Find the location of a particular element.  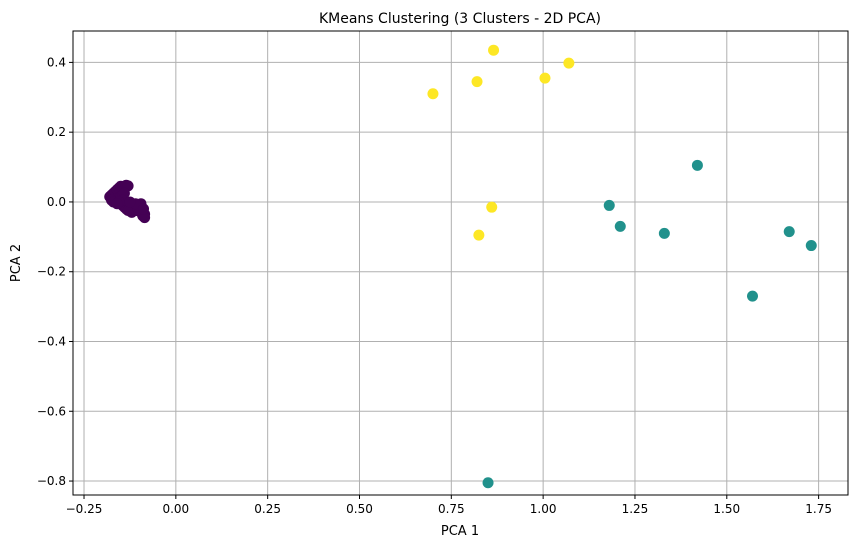

y-tick-label: −0.4 is located at coordinates (51, 341).